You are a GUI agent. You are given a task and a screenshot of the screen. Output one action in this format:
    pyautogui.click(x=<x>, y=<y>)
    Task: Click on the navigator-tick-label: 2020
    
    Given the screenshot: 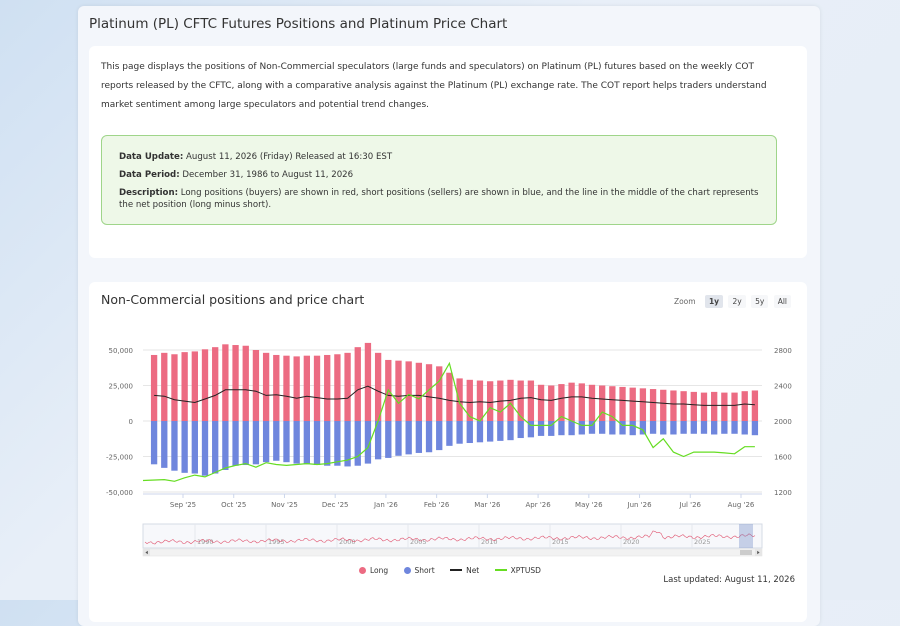 What is the action you would take?
    pyautogui.click(x=631, y=542)
    